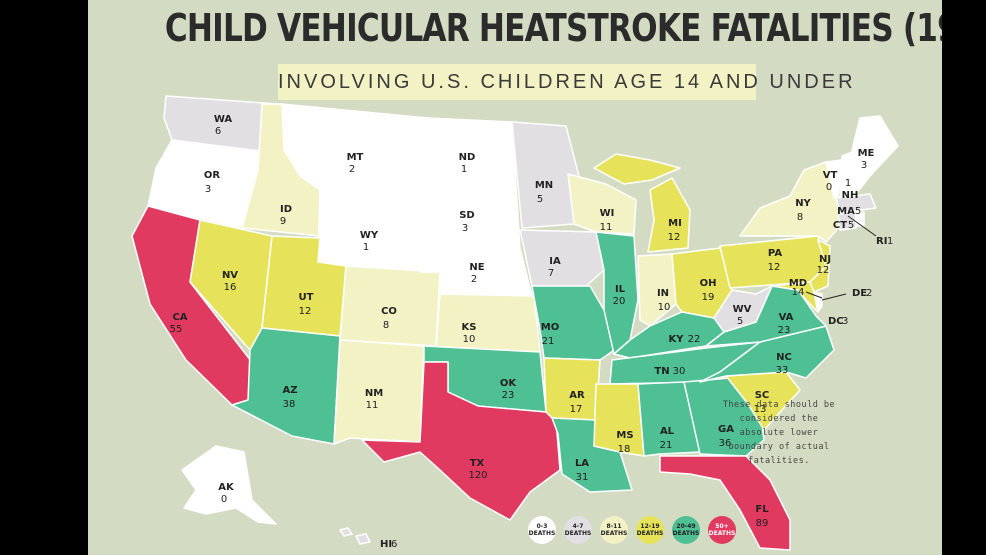  I want to click on state-IN, so click(657, 290).